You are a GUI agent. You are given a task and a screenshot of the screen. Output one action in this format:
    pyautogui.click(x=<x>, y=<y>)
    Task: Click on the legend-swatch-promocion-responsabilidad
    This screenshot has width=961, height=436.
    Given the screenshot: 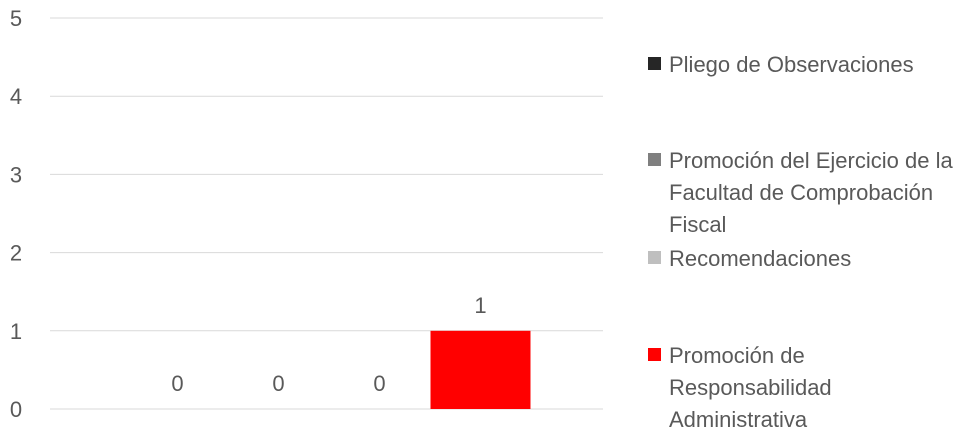 What is the action you would take?
    pyautogui.click(x=654, y=354)
    